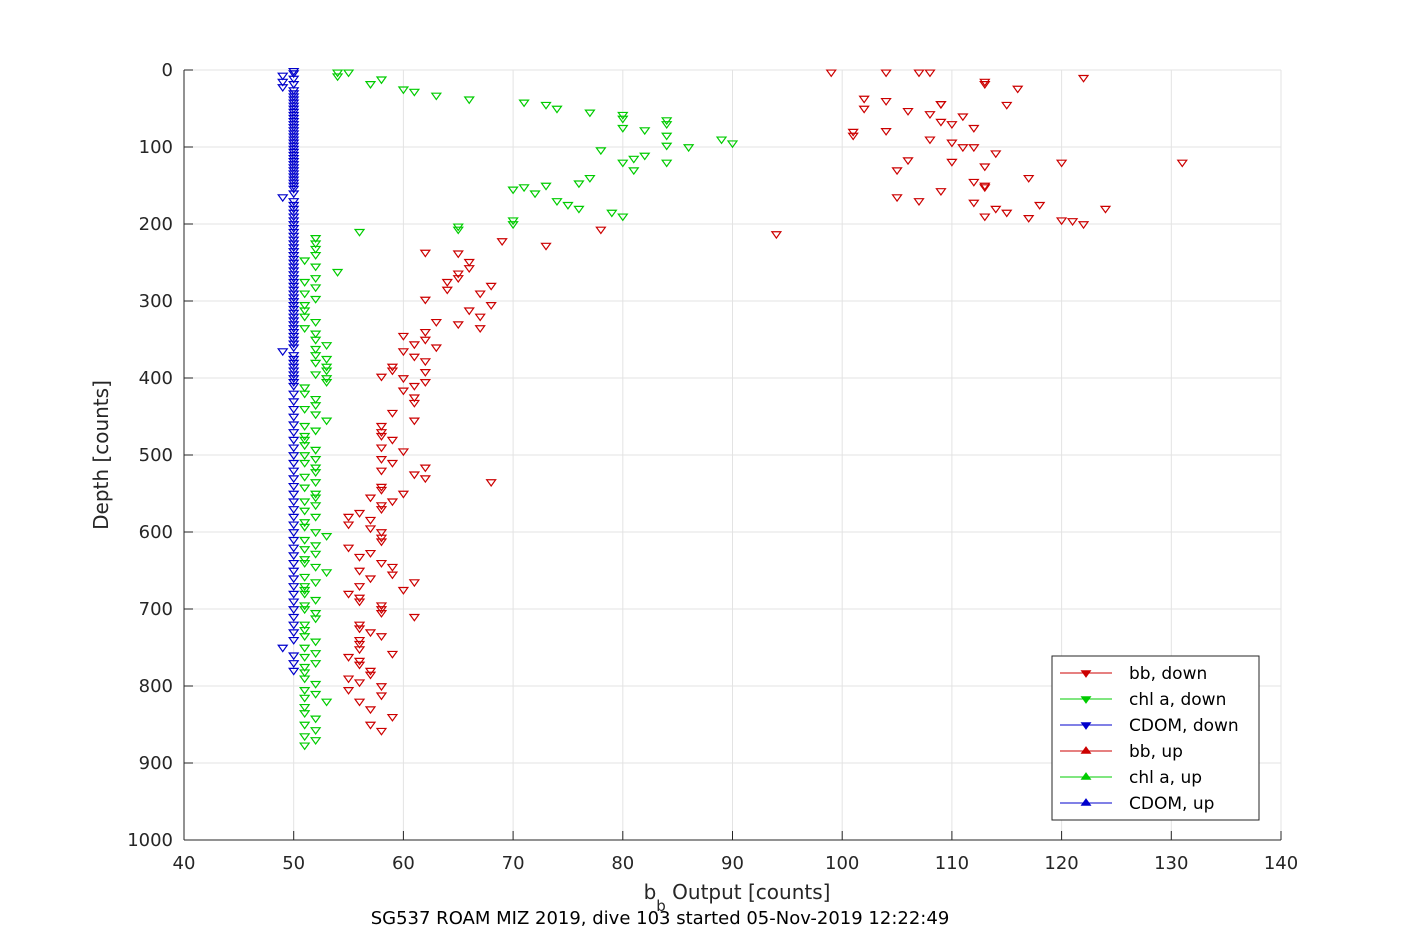  I want to click on y-tick-label: 600, so click(156, 532).